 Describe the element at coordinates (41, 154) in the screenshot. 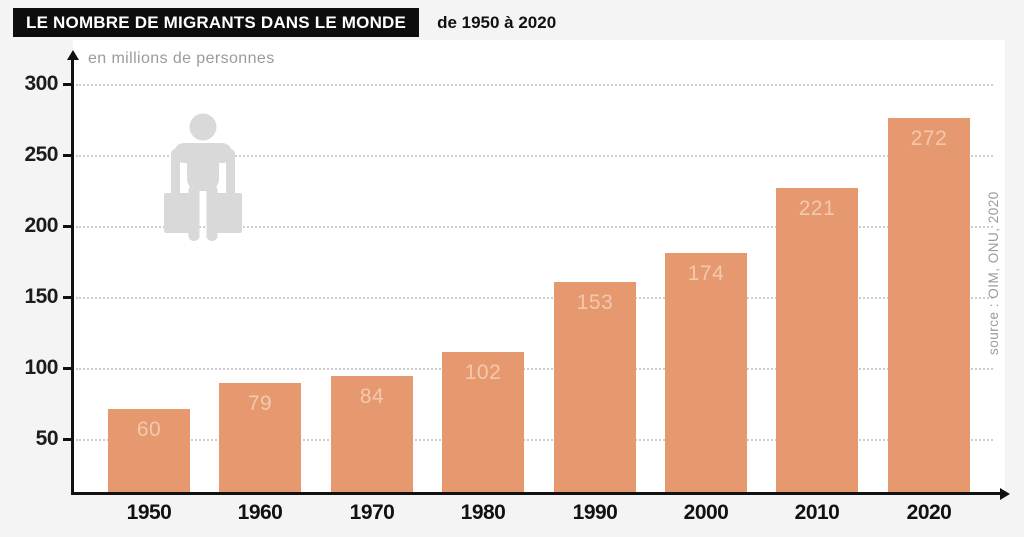

I see `y-axis-label: 250` at that location.